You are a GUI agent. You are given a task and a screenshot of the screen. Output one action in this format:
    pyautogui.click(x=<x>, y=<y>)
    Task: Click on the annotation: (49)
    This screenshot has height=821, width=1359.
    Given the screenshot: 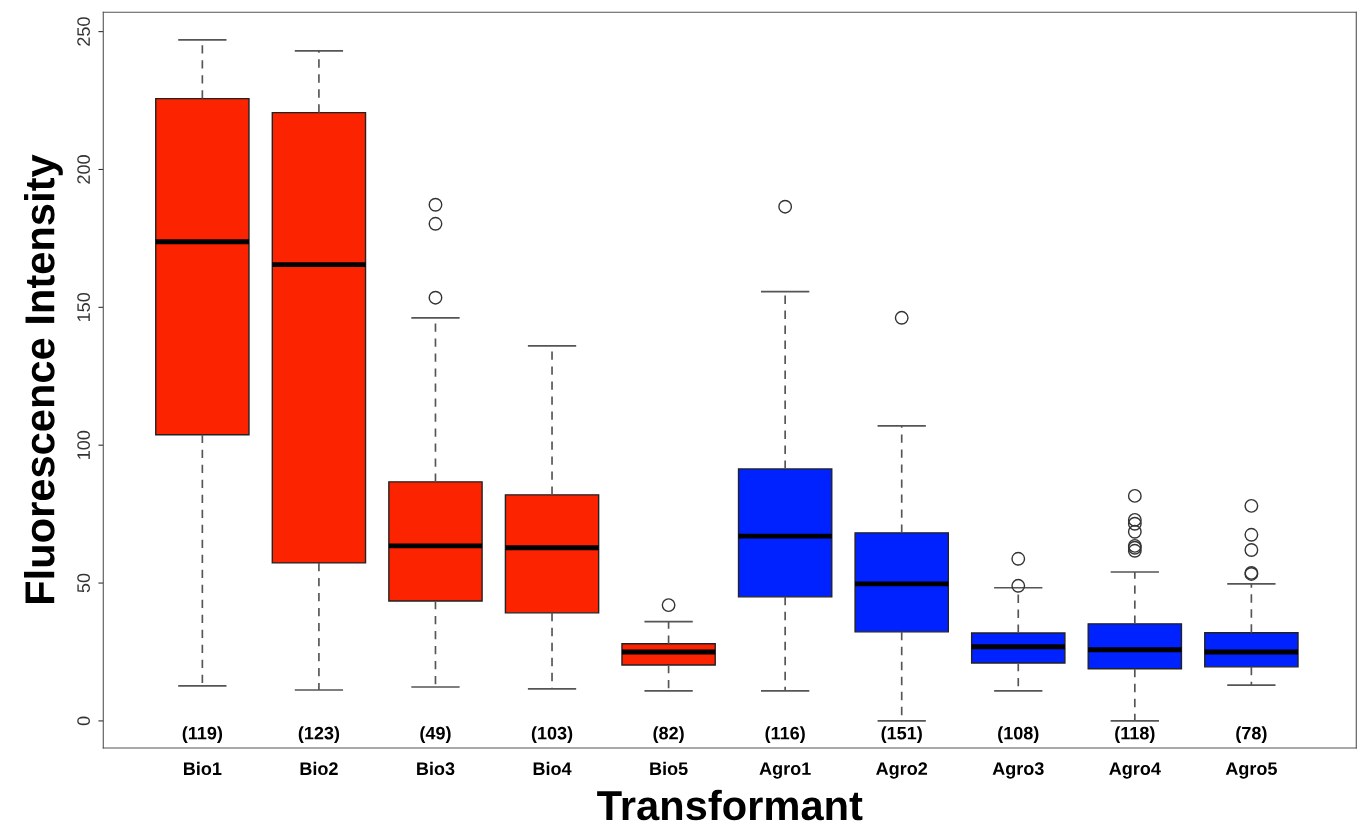 What is the action you would take?
    pyautogui.click(x=435, y=735)
    